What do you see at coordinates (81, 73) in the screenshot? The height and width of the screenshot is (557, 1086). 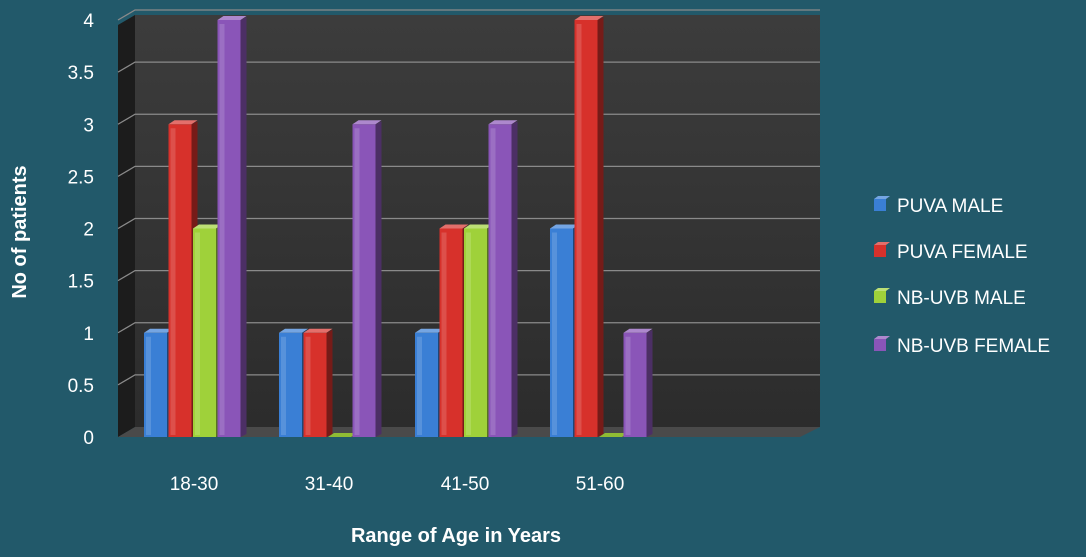 I see `y-tick-label: 3.5` at bounding box center [81, 73].